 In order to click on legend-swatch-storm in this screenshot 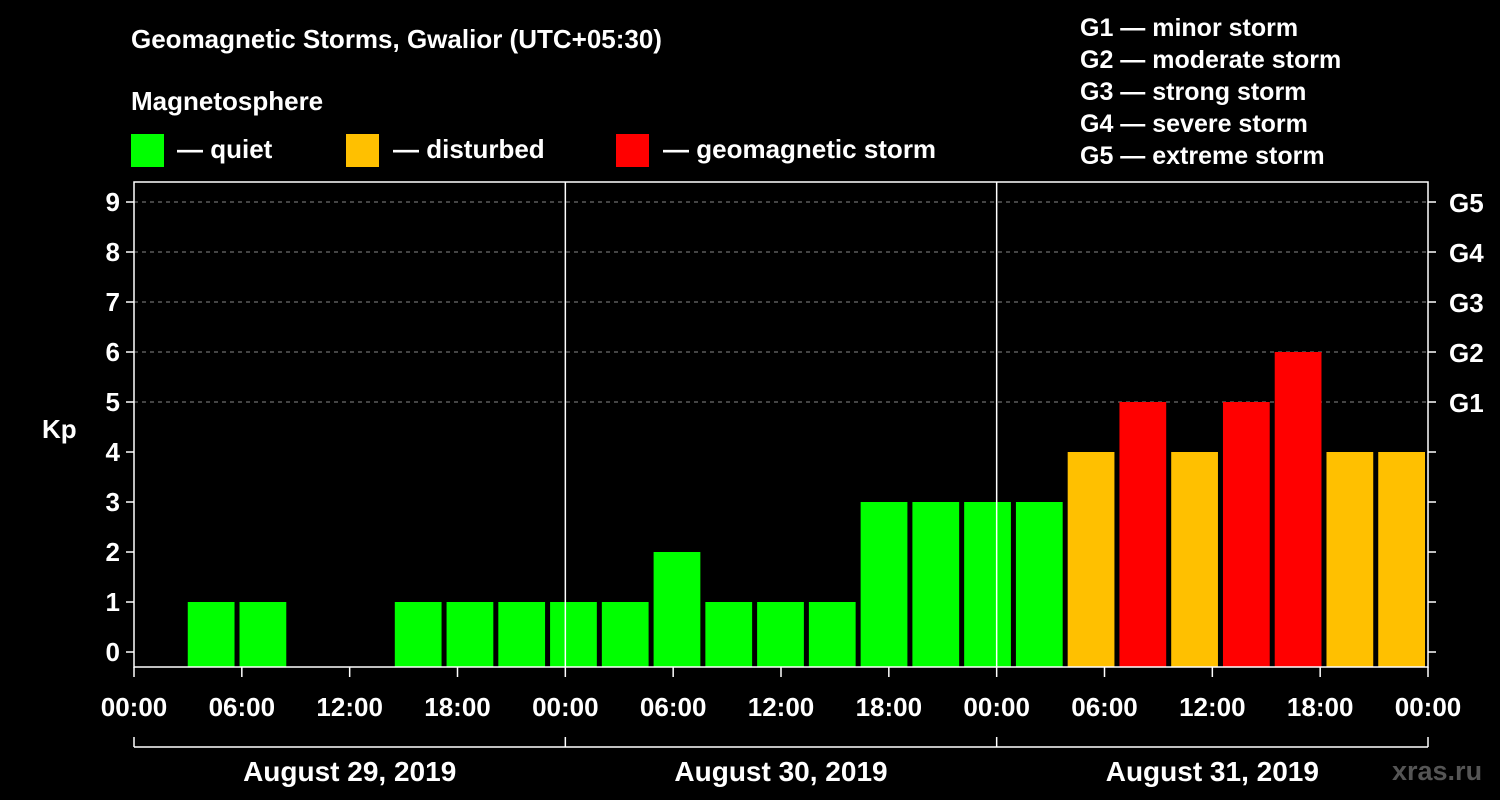, I will do `click(632, 150)`.